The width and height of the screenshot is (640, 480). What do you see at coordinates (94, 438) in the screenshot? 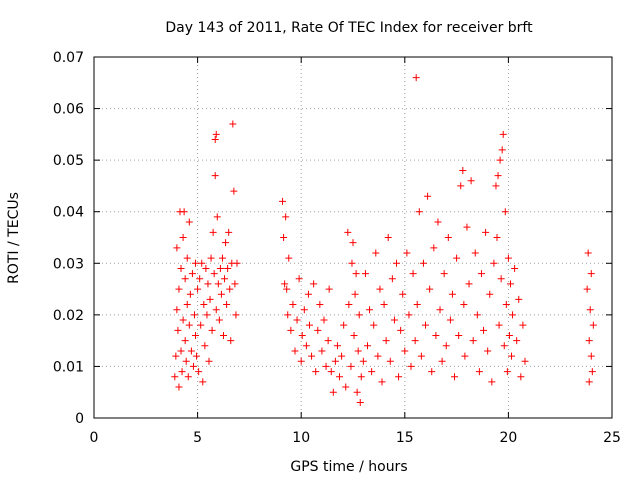
I see `x-tick-label: 0` at bounding box center [94, 438].